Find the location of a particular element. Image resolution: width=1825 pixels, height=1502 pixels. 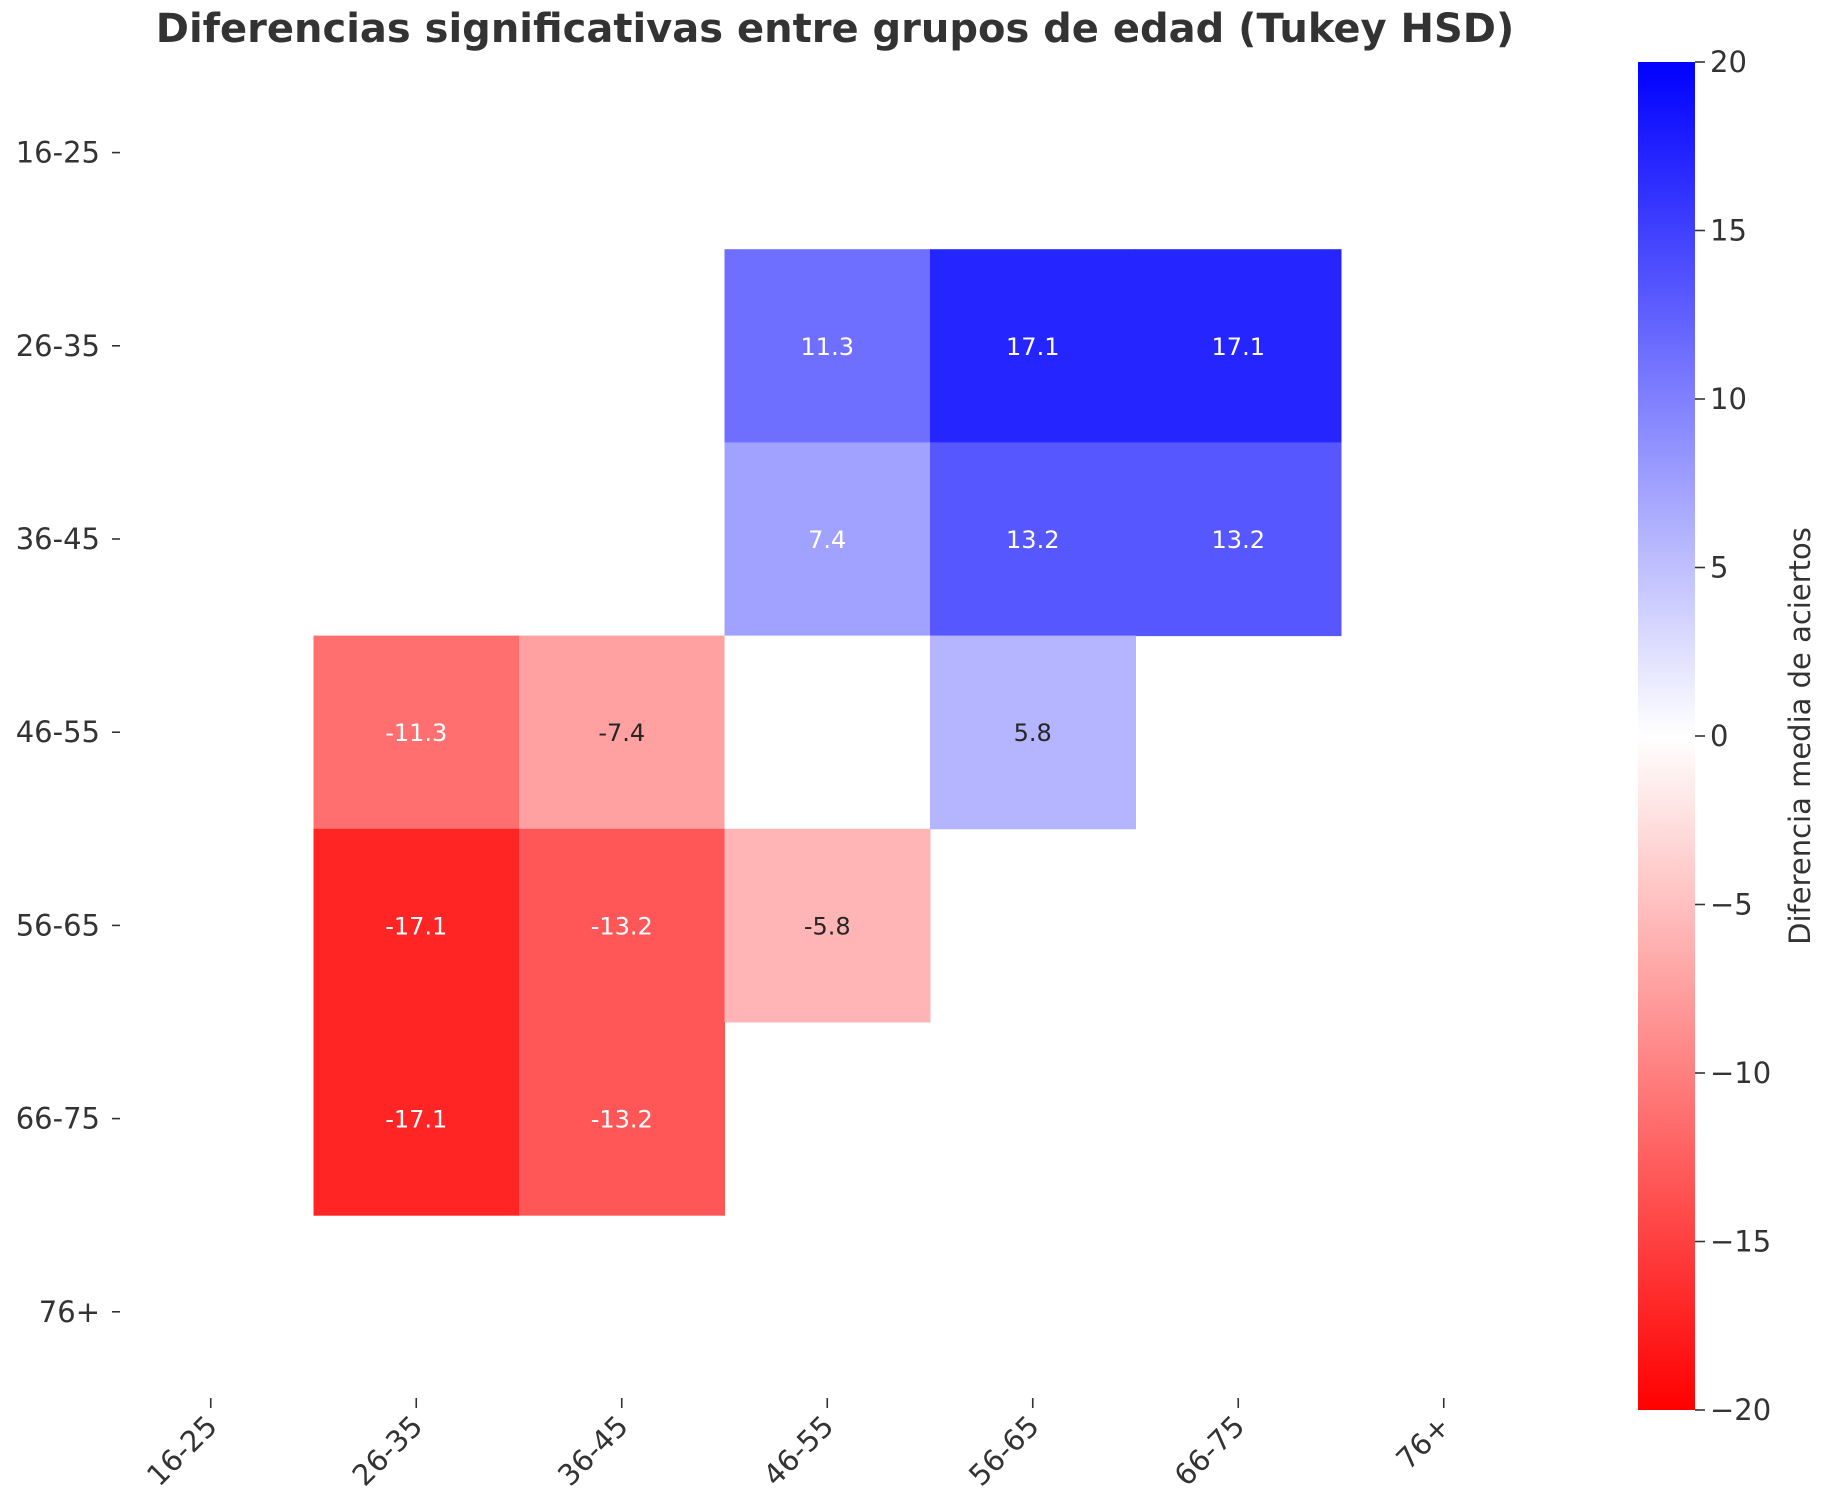

cell-value-label: 5.8 is located at coordinates (1033, 733).